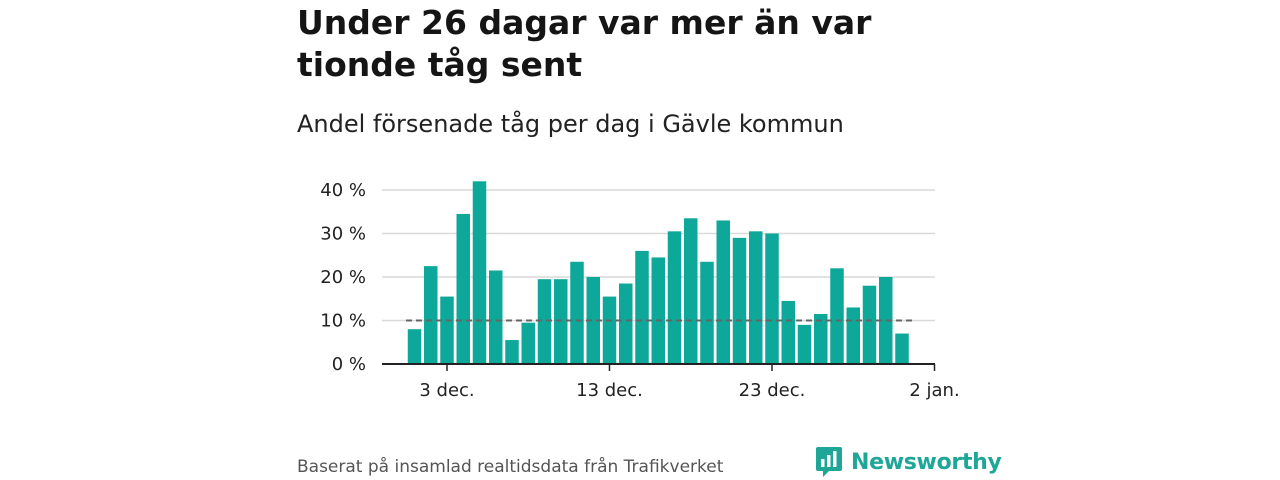 Image resolution: width=1280 pixels, height=480 pixels. What do you see at coordinates (829, 462) in the screenshot?
I see `newsworthy-logo-icon` at bounding box center [829, 462].